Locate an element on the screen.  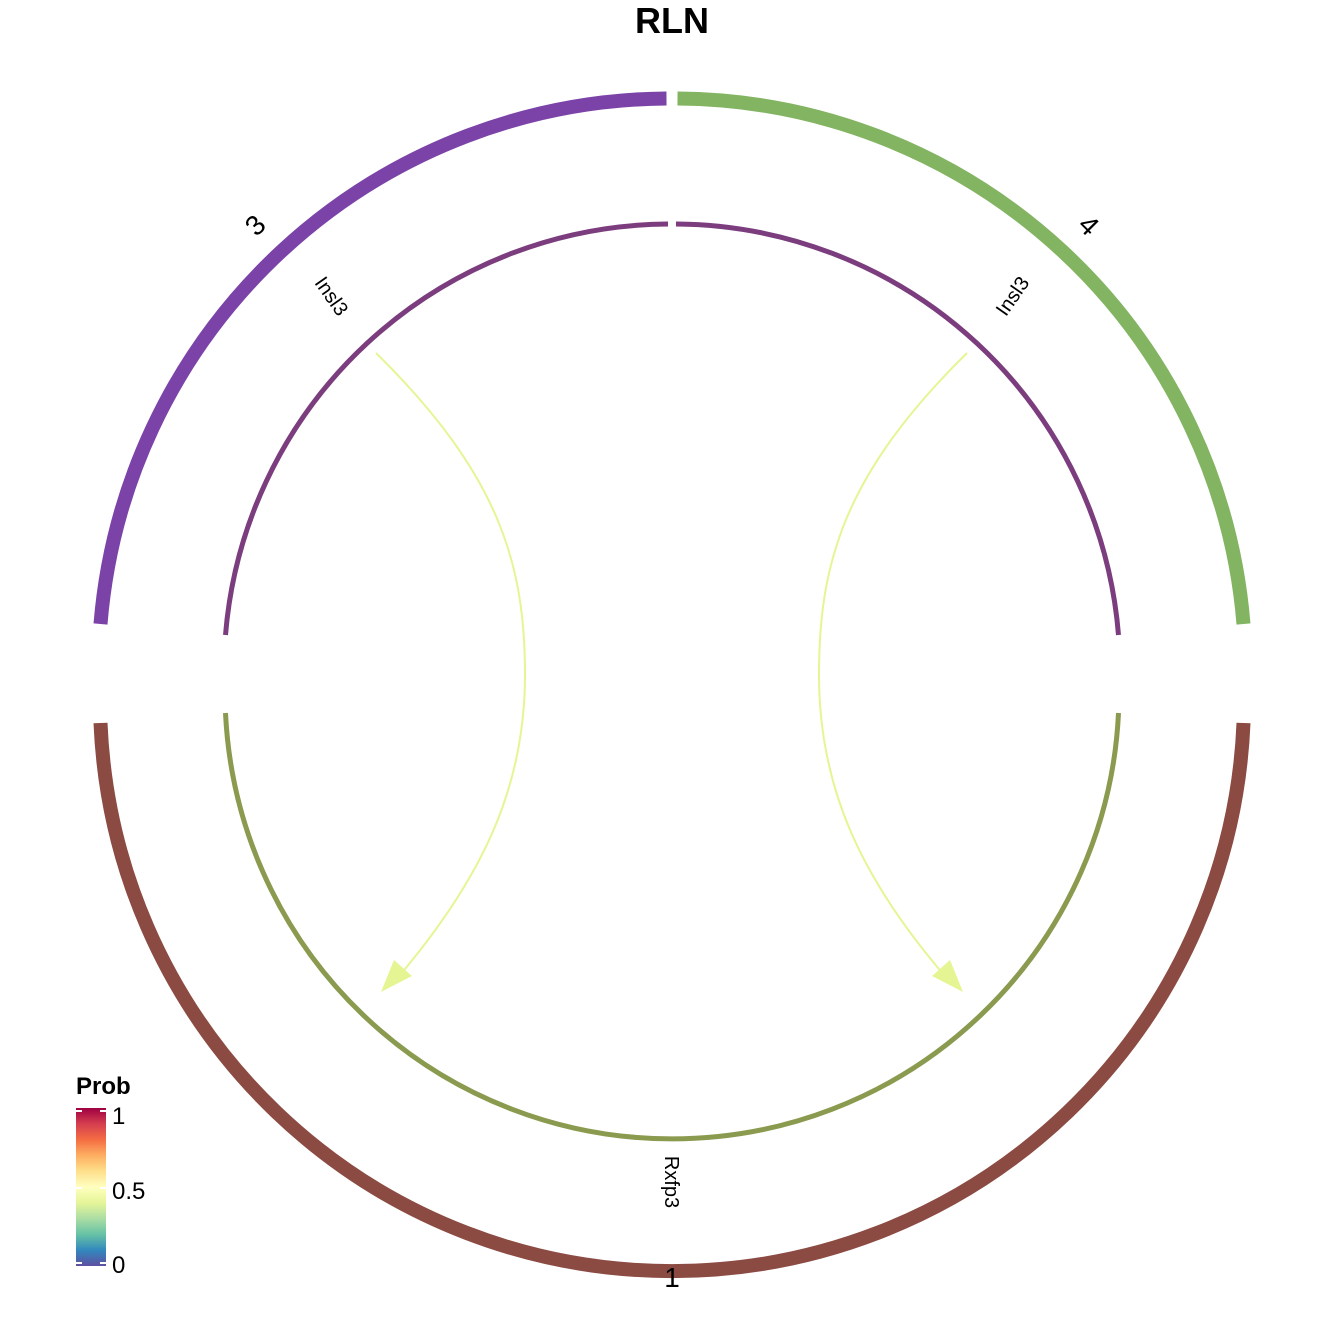
gene-label-rxfp3-sector-1: Rxfp3 is located at coordinates (671, 1182).